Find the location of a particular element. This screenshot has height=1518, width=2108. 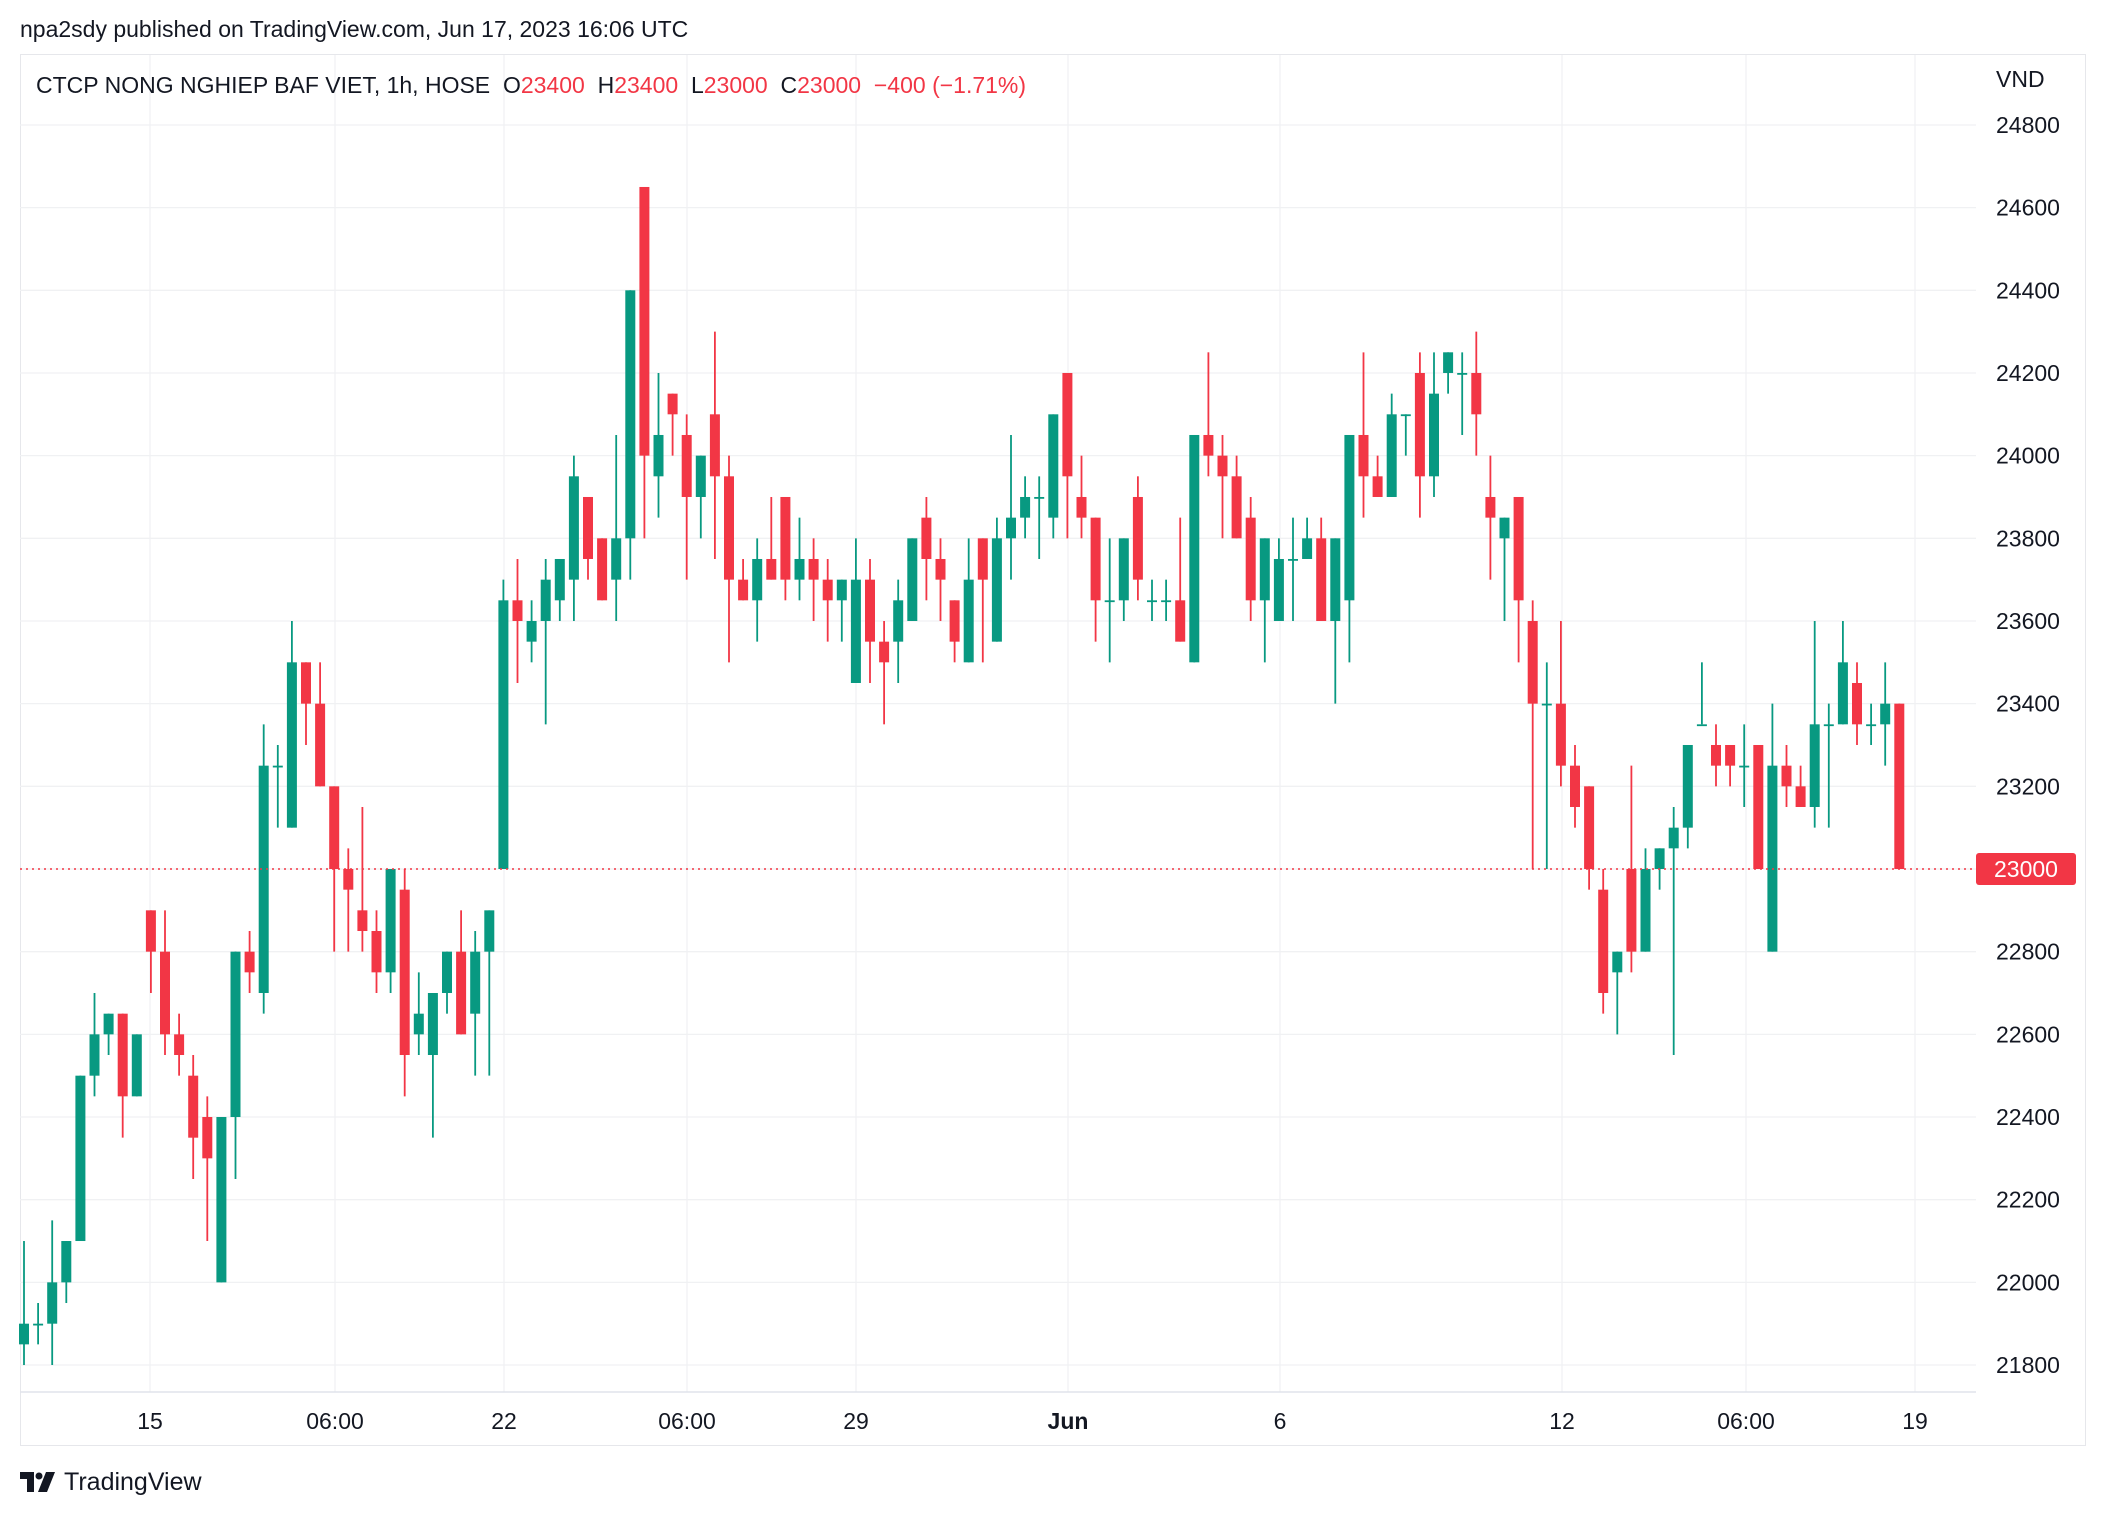

tradingview-logo: TradingView is located at coordinates (111, 1482).